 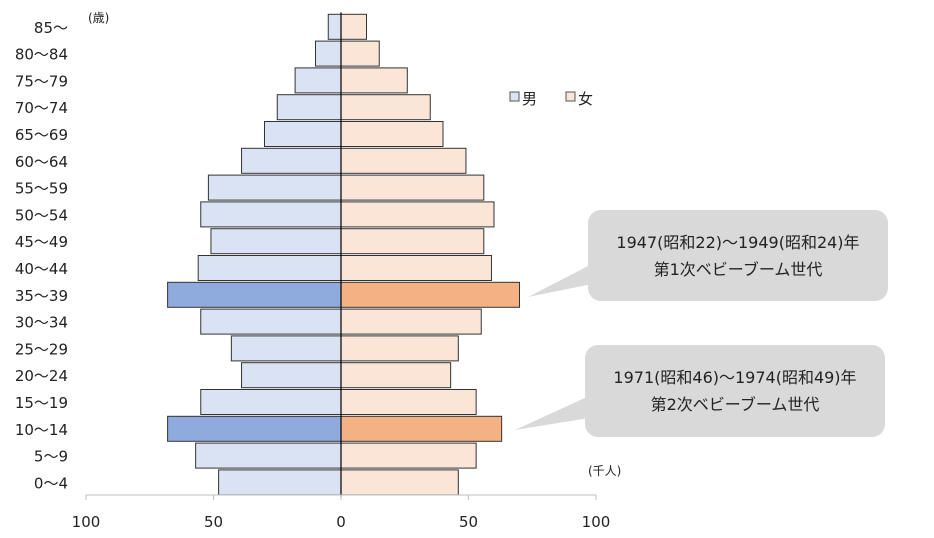 I want to click on age-label-15: 75～79, so click(x=41, y=81).